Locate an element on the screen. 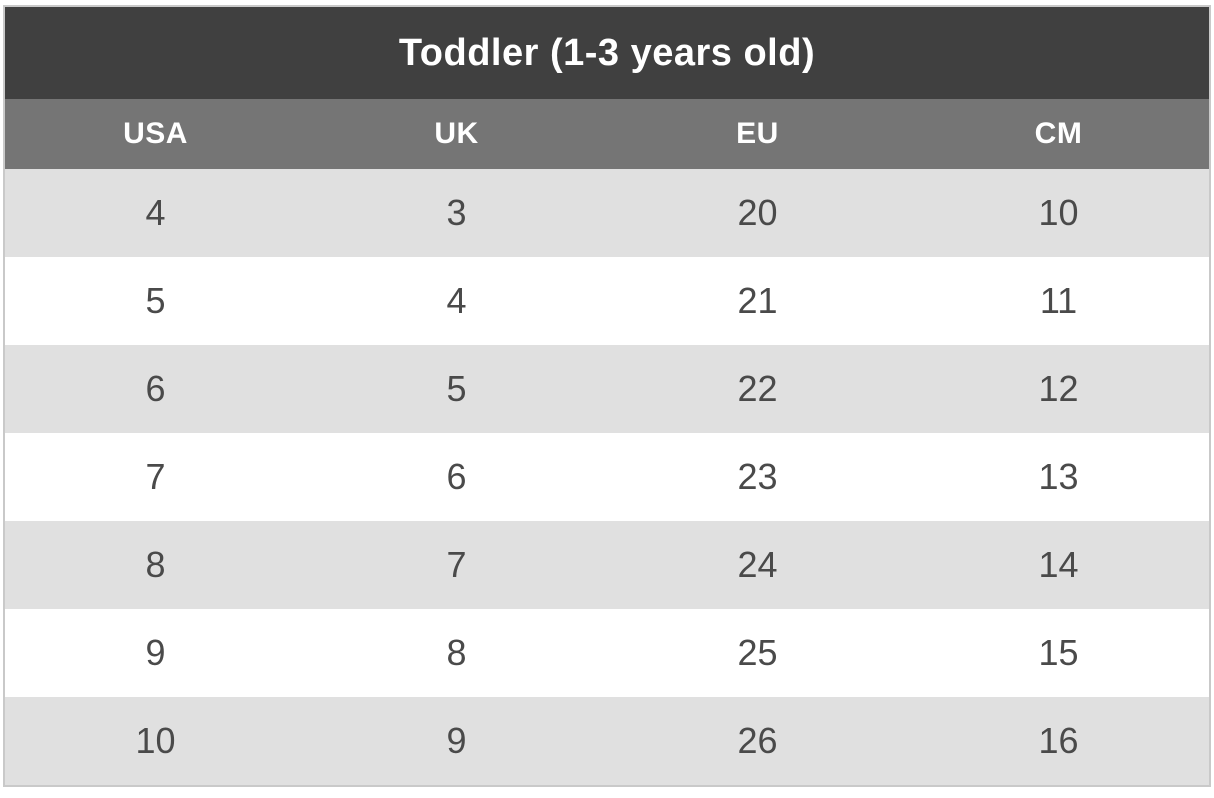 The width and height of the screenshot is (1214, 798). size-cell-cm: 15 is located at coordinates (1058, 652).